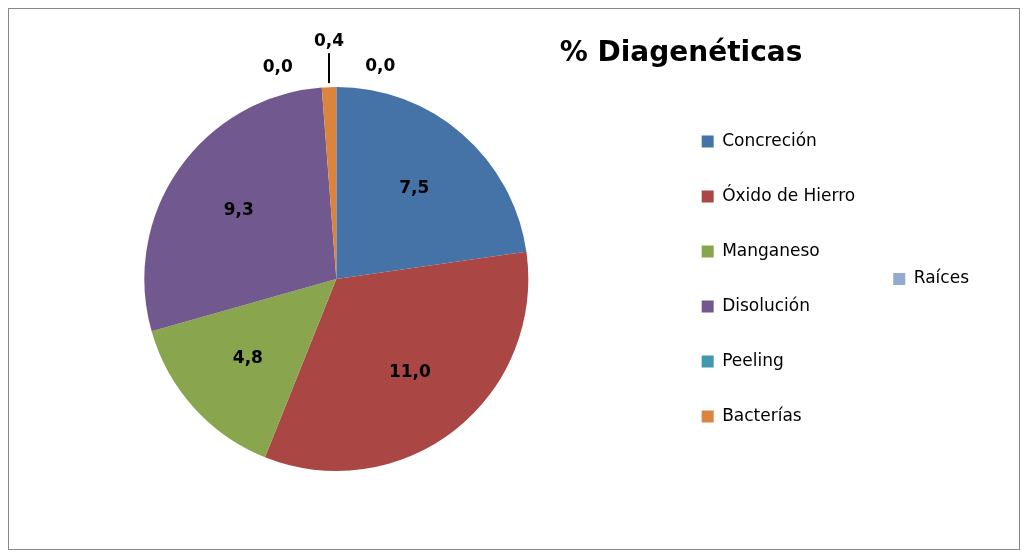  I want to click on chart-title: % Diagenéticas, so click(681, 52).